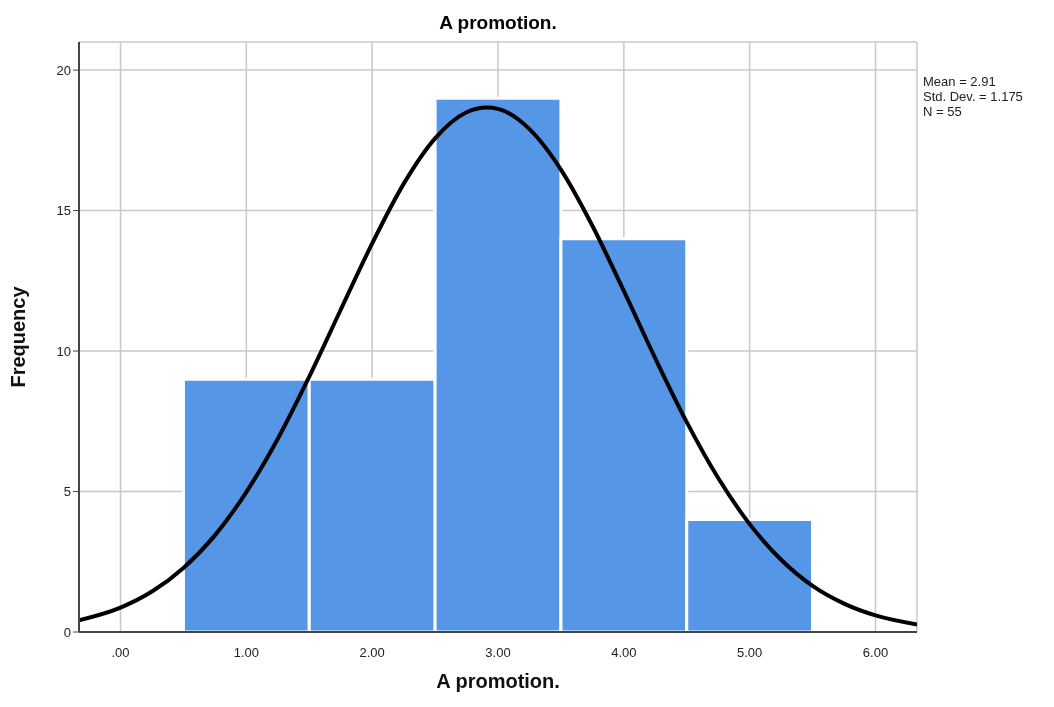 The image size is (1054, 707). Describe the element at coordinates (750, 653) in the screenshot. I see `x-tick-label: 5.00` at that location.